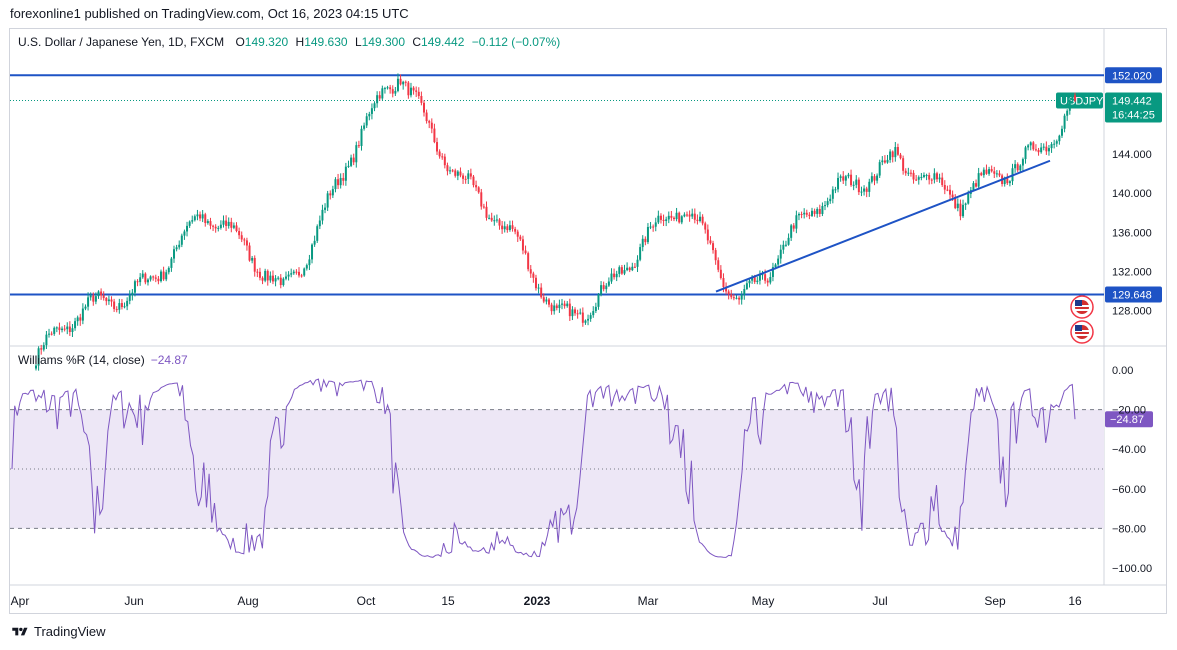  I want to click on wr-tick-label: 0.00, so click(1122, 371).